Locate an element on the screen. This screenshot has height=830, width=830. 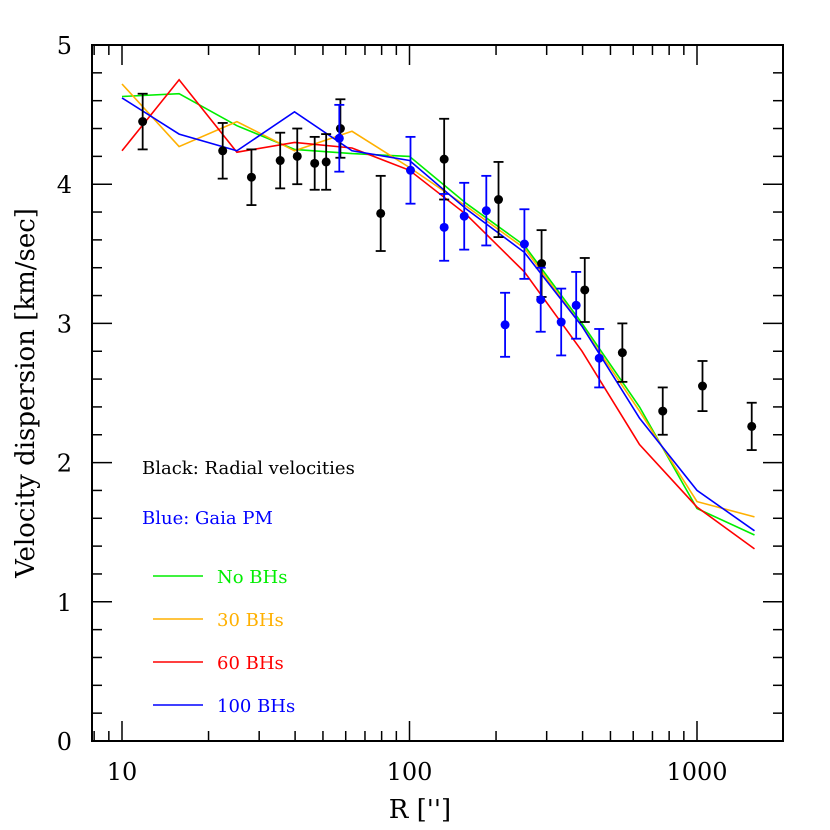
x-tick-label: 1000 is located at coordinates (696, 772).